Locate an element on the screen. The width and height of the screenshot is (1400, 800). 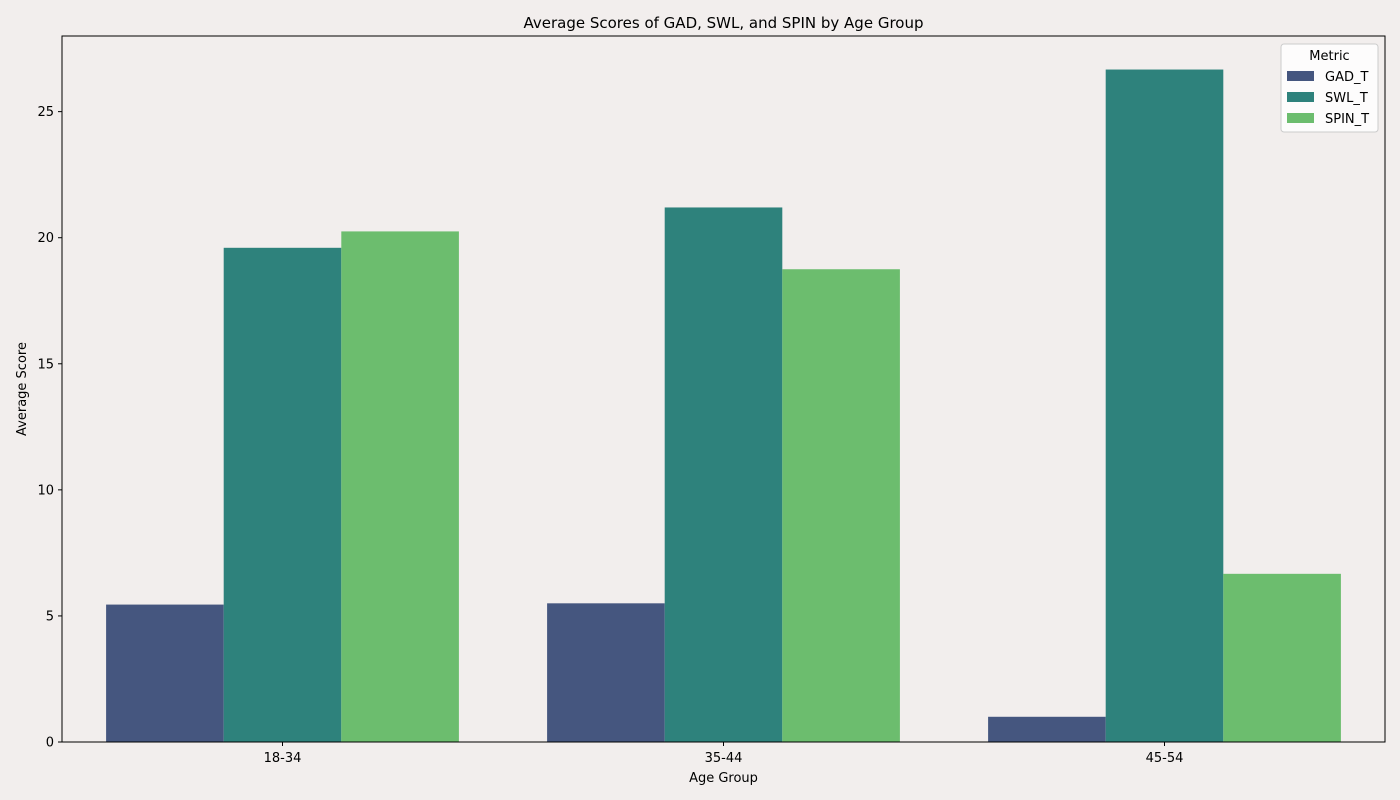
legend-label-gad-t: GAD_T is located at coordinates (1346, 77).